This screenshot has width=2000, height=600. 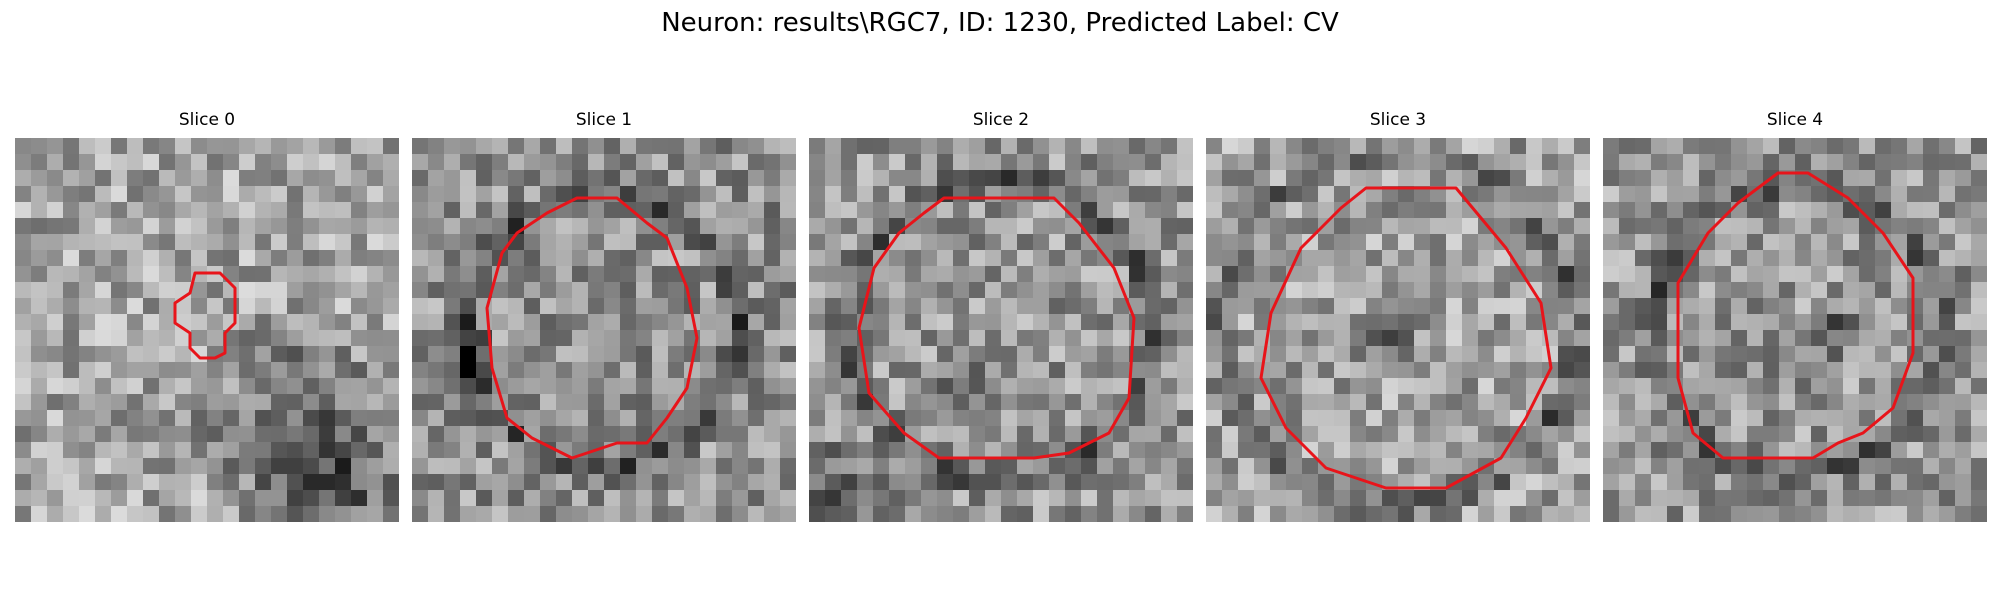 I want to click on slice-panel-2: Slice 2, so click(x=1001, y=316).